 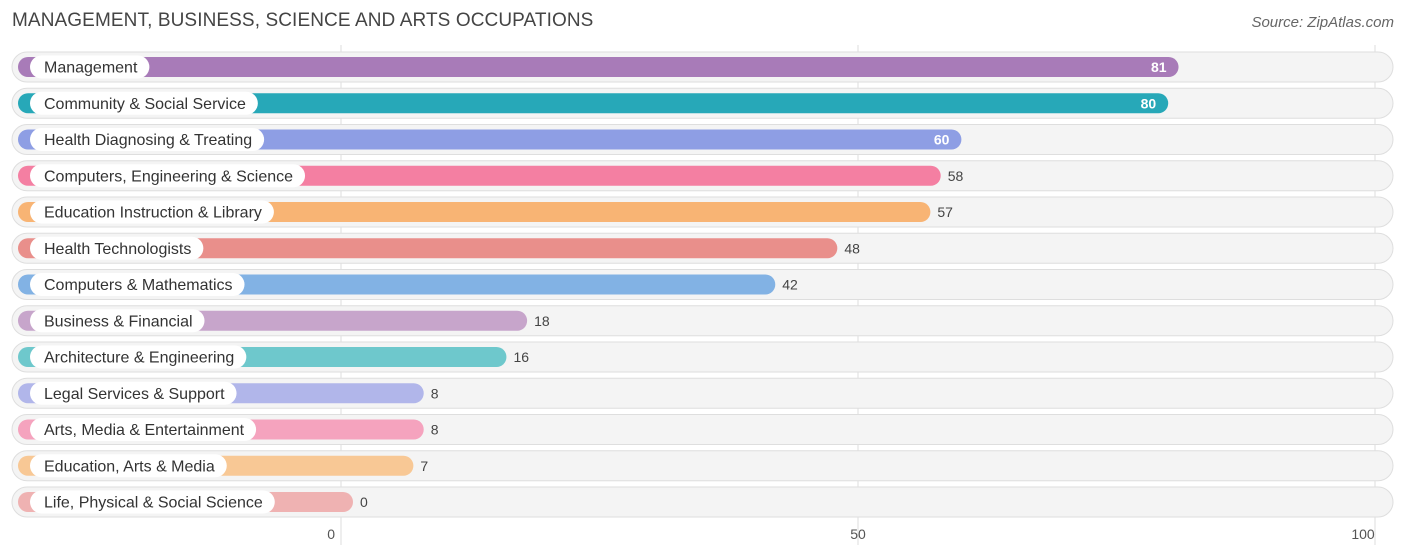 I want to click on bar-row: Computers, Engineering & Science 58, so click(x=702, y=176).